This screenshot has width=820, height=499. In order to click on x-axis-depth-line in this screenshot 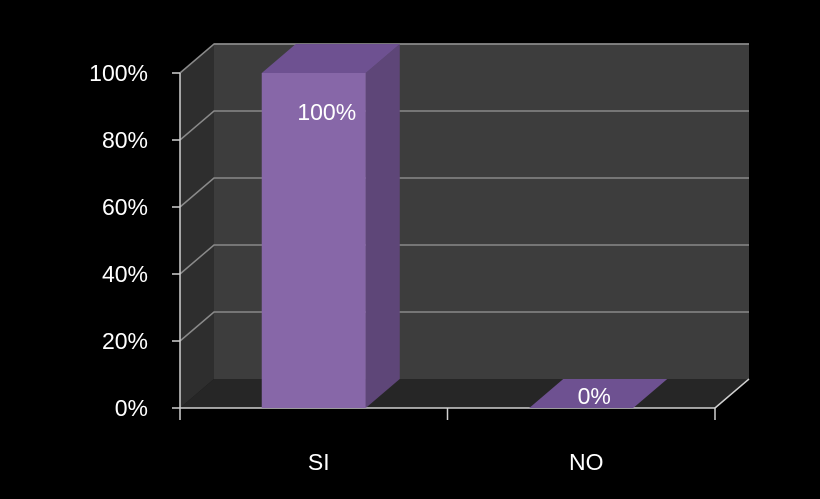, I will do `click(732, 393)`.